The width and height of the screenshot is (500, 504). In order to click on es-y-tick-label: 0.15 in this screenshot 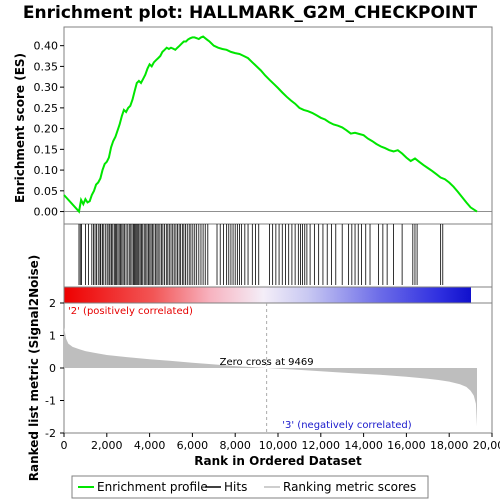, I will do `click(46, 149)`.